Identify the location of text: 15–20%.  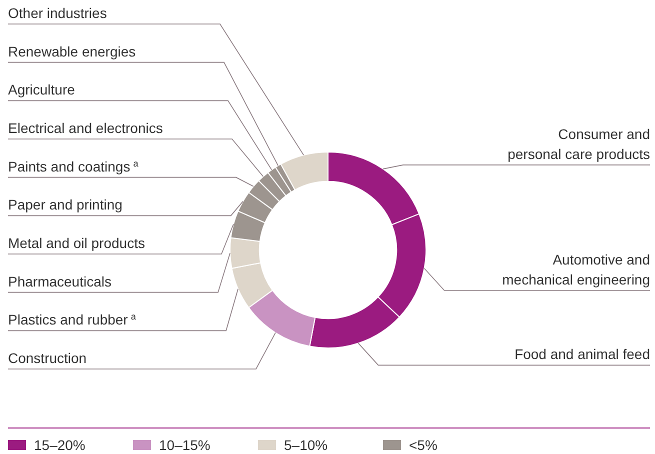
(60, 445).